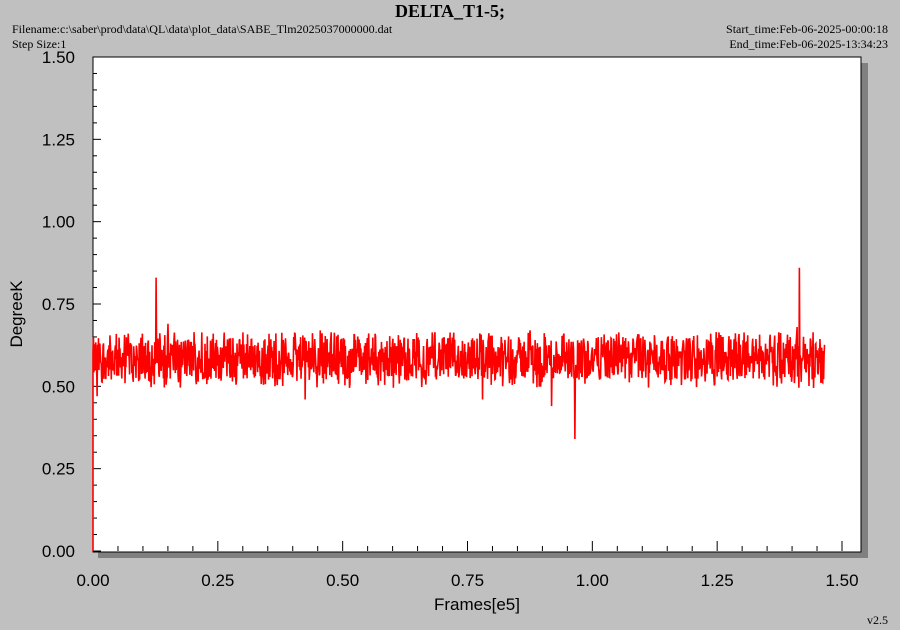 The height and width of the screenshot is (630, 900). What do you see at coordinates (58, 139) in the screenshot?
I see `y-tick-label: 1.25` at bounding box center [58, 139].